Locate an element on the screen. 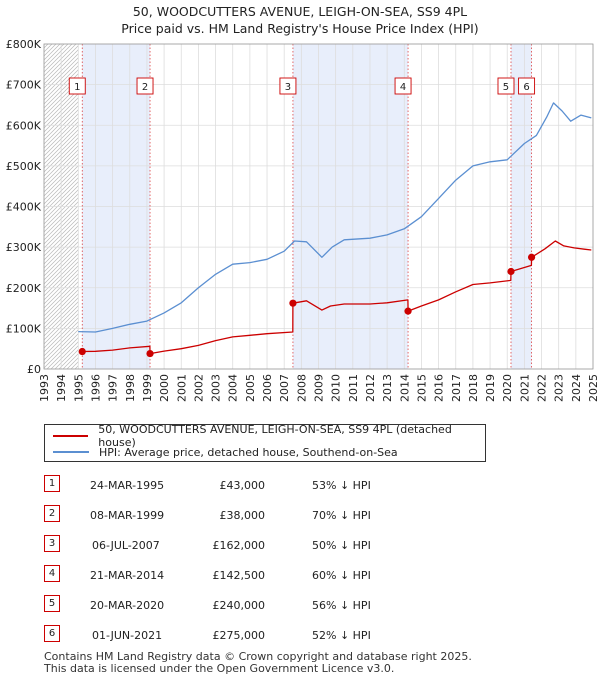 This screenshot has height=680, width=600. x-tick-label: 2016 is located at coordinates (439, 388).